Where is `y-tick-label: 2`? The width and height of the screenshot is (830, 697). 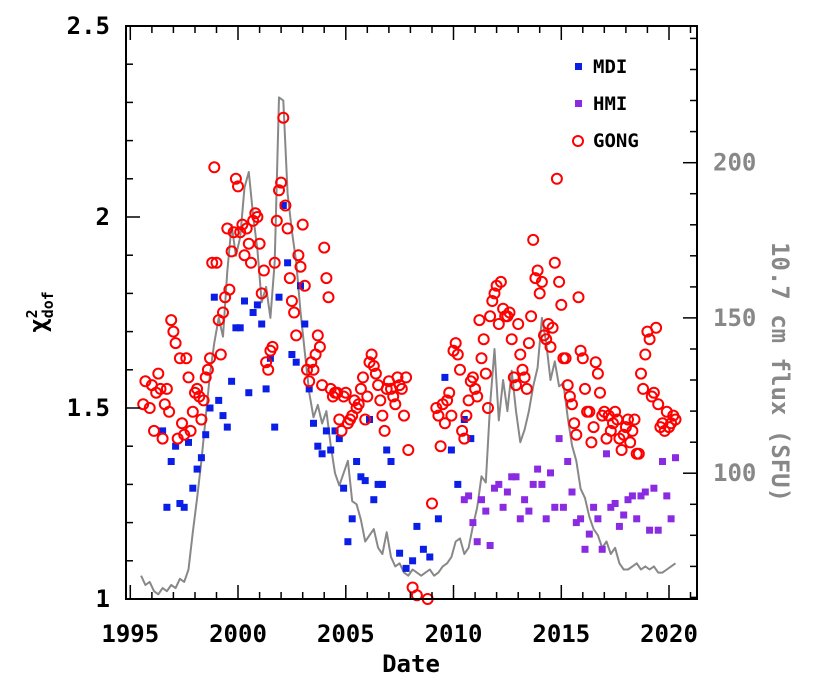 y-tick-label: 2 is located at coordinates (103, 217).